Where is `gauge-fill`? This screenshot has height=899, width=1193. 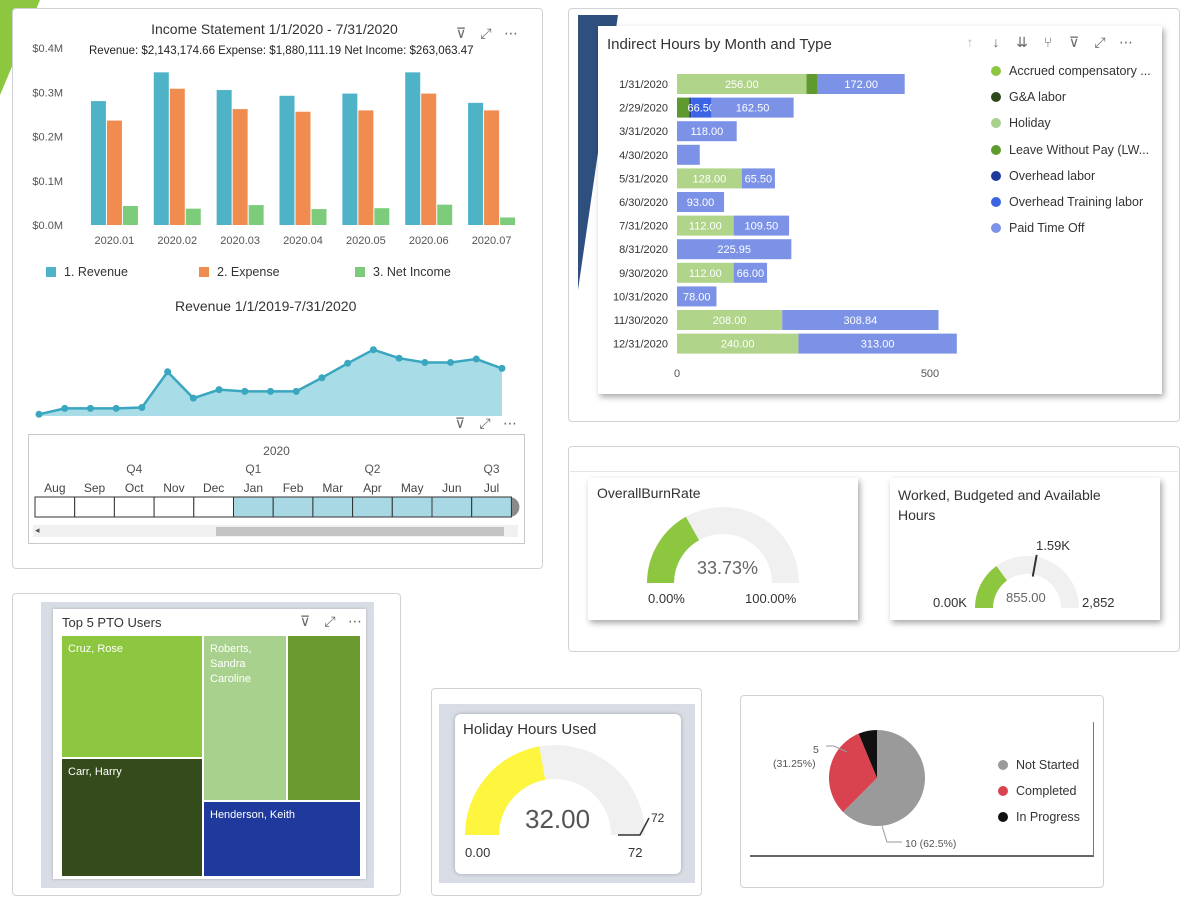
gauge-fill is located at coordinates (673, 549).